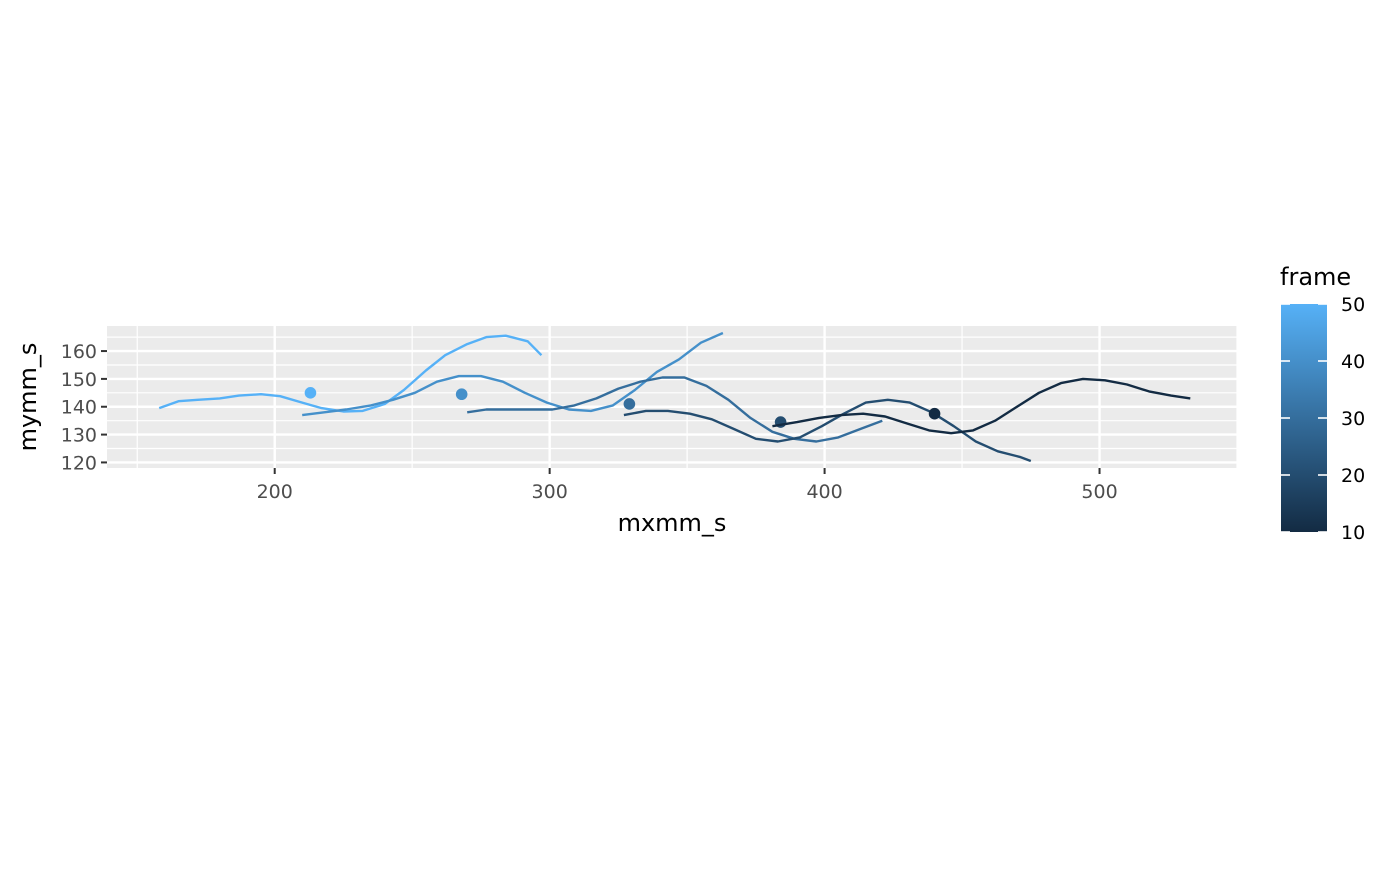 Image resolution: width=1400 pixels, height=869 pixels. What do you see at coordinates (672, 523) in the screenshot?
I see `x-axis-title: mxmm_s` at bounding box center [672, 523].